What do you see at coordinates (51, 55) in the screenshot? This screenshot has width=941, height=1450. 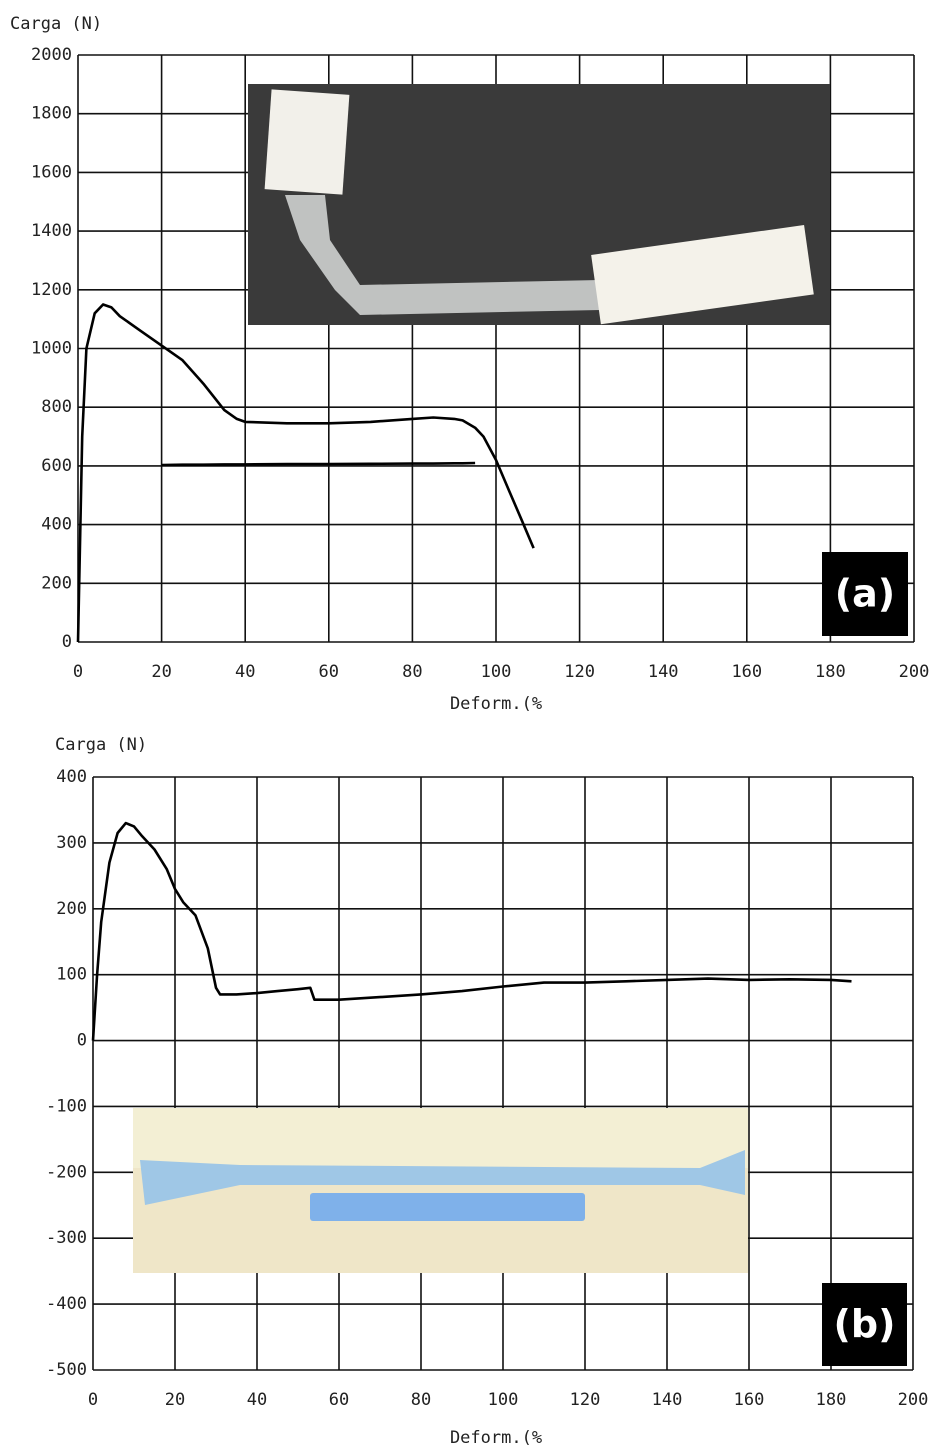 I see `y-tick-label: 2000` at bounding box center [51, 55].